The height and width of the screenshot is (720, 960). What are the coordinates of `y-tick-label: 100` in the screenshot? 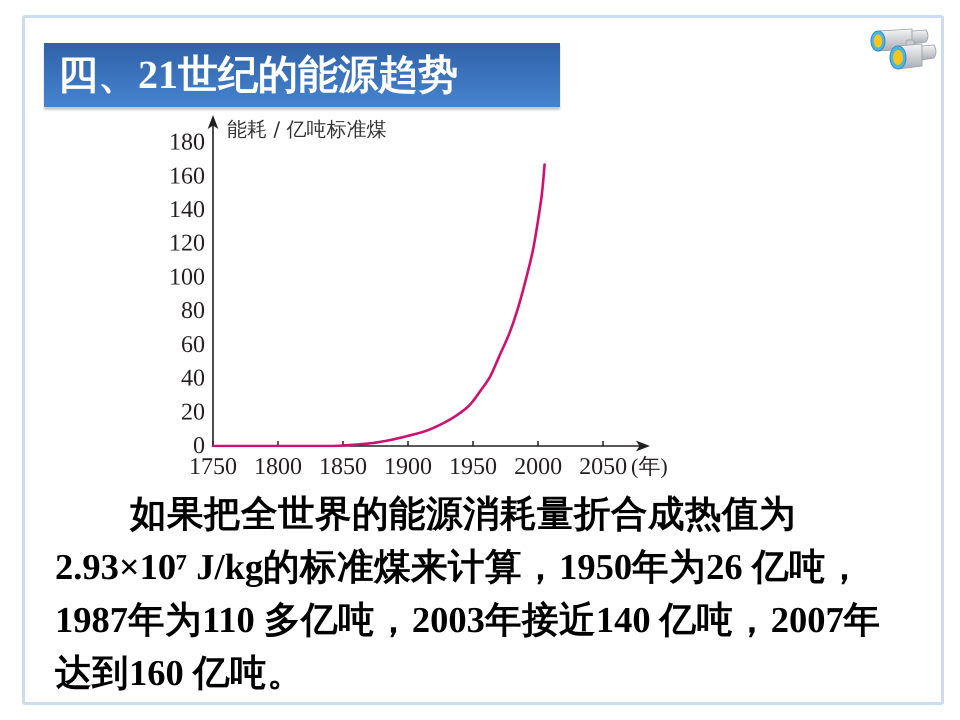 It's located at (187, 277).